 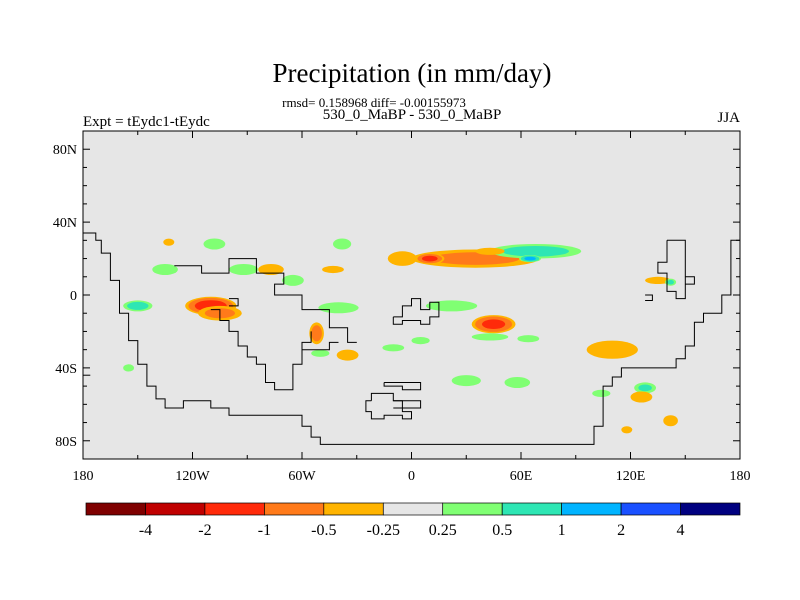 What do you see at coordinates (204, 530) in the screenshot?
I see `colorbar-label: -2` at bounding box center [204, 530].